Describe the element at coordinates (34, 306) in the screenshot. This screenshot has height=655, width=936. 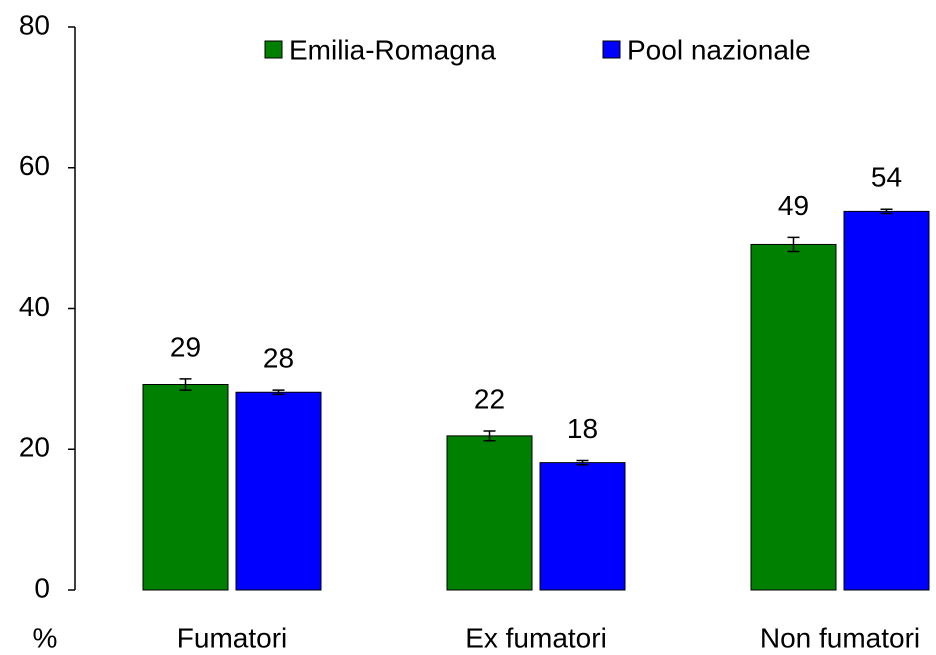
I see `y-tick-label: 40` at that location.